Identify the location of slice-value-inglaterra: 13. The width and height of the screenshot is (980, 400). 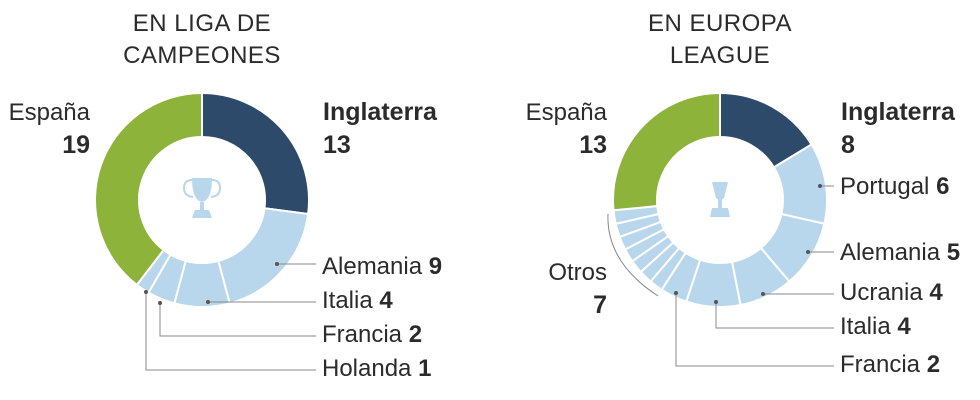
(337, 145).